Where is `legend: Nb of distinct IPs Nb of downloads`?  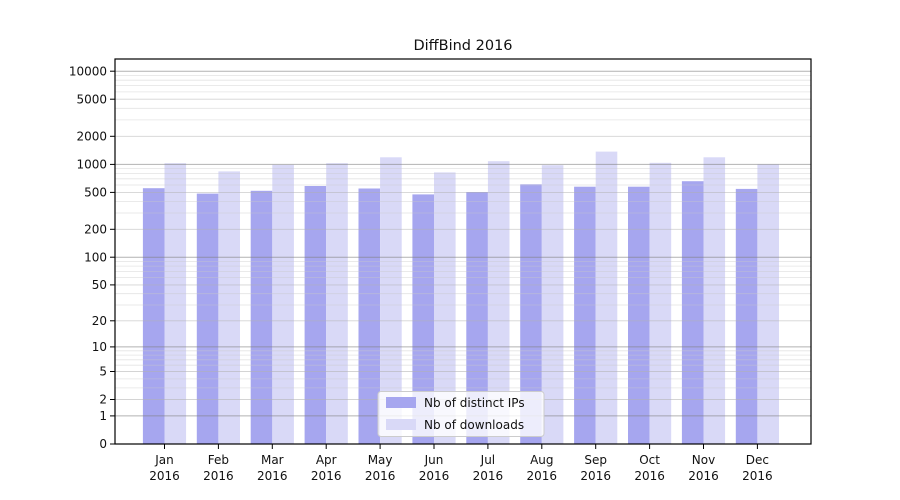 legend: Nb of distinct IPs Nb of downloads is located at coordinates (461, 414).